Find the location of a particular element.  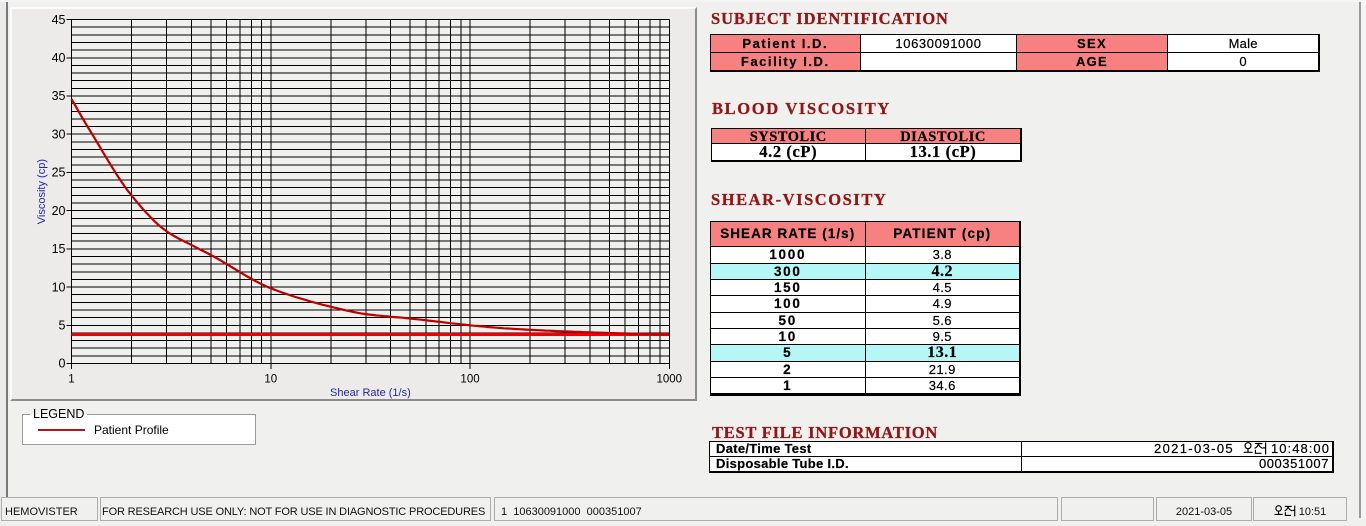

svg-text: 30 is located at coordinates (59, 134).